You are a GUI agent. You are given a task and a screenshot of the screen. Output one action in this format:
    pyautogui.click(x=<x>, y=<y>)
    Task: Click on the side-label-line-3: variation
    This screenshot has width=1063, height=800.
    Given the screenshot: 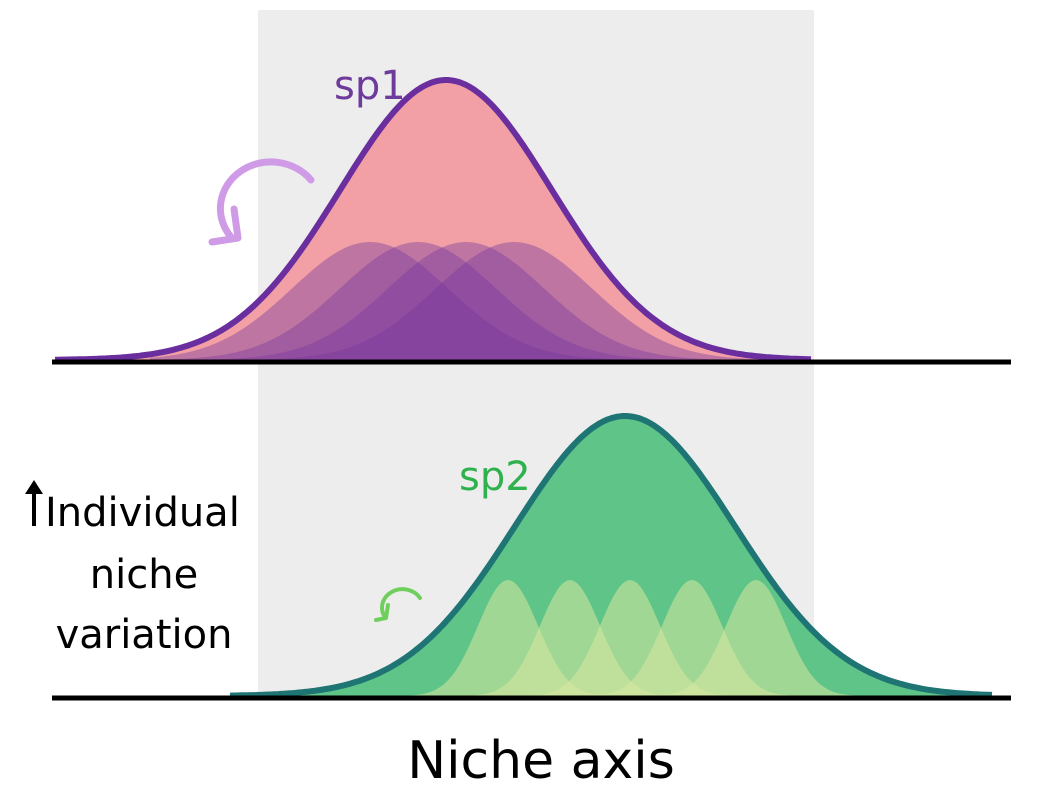 What is the action you would take?
    pyautogui.click(x=144, y=635)
    